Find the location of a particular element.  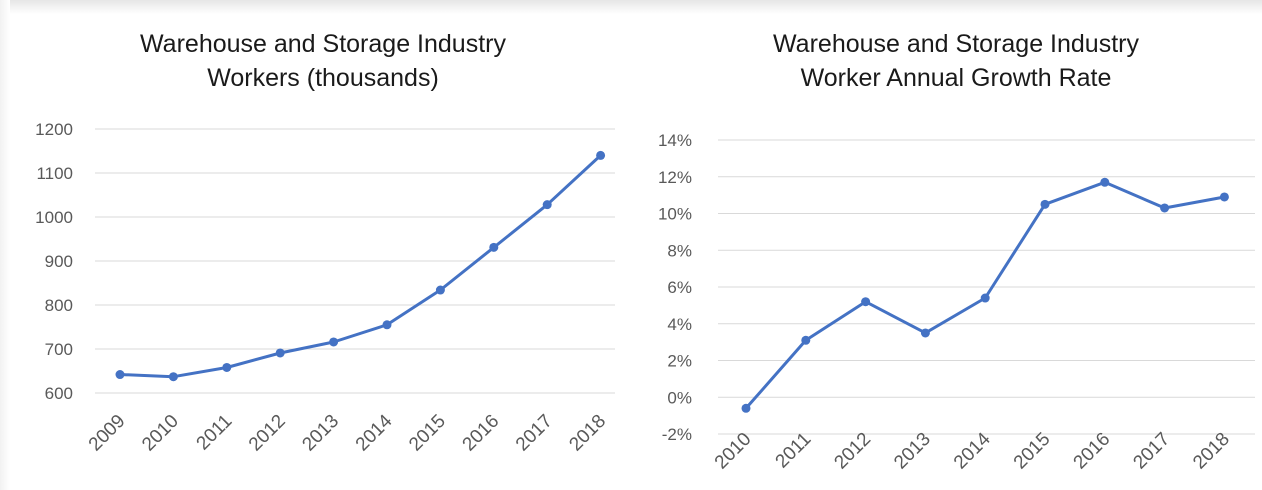

chart-2-y-tick-label: -2% is located at coordinates (677, 434).